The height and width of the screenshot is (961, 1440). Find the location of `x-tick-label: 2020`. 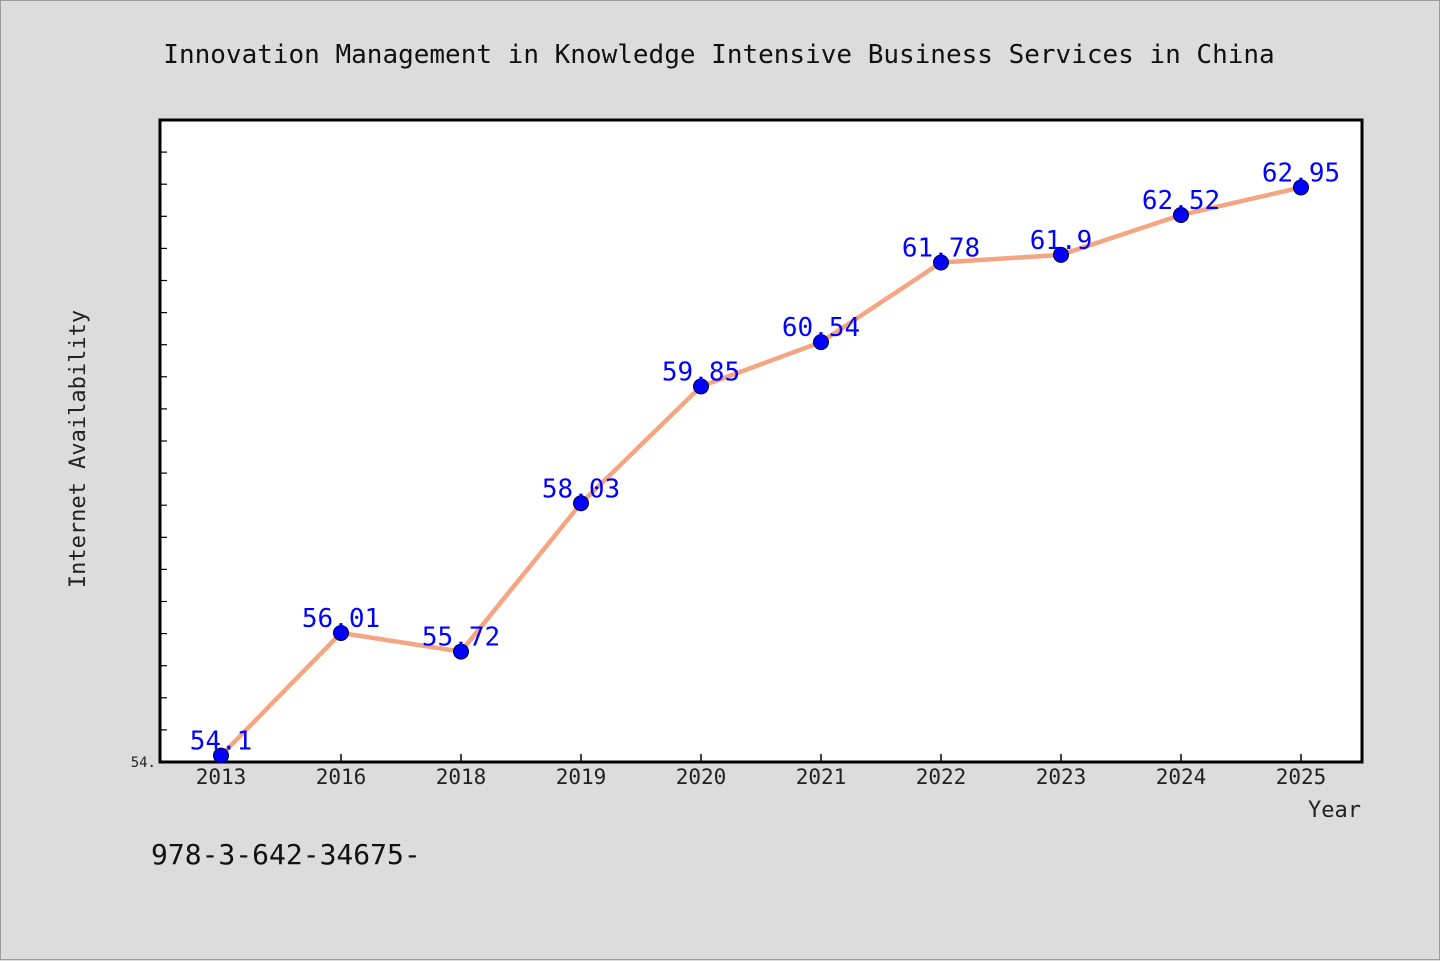

x-tick-label: 2020 is located at coordinates (701, 777).